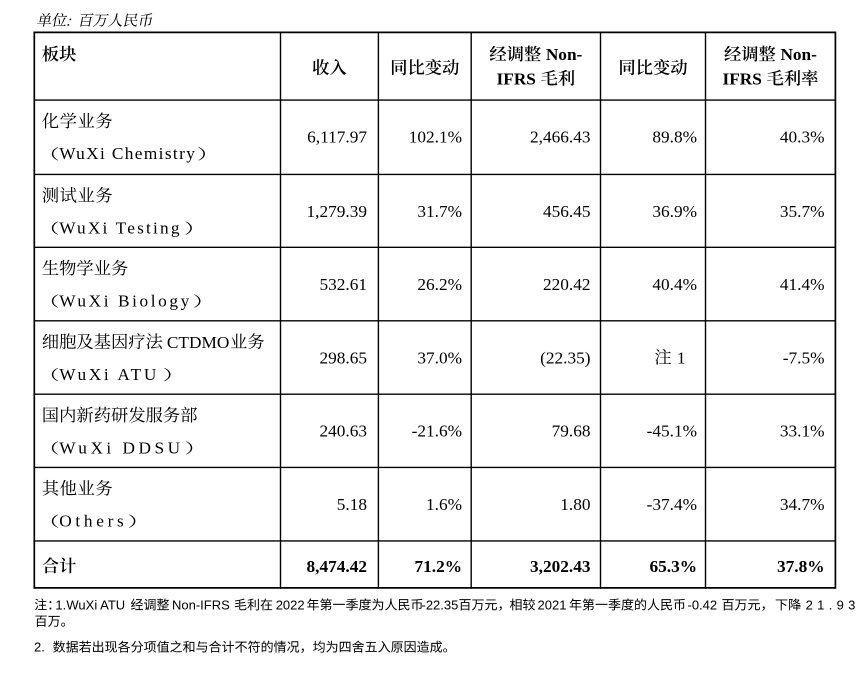 The width and height of the screenshot is (863, 681). What do you see at coordinates (198, 342) in the screenshot?
I see `svg-text: CTDMO` at bounding box center [198, 342].